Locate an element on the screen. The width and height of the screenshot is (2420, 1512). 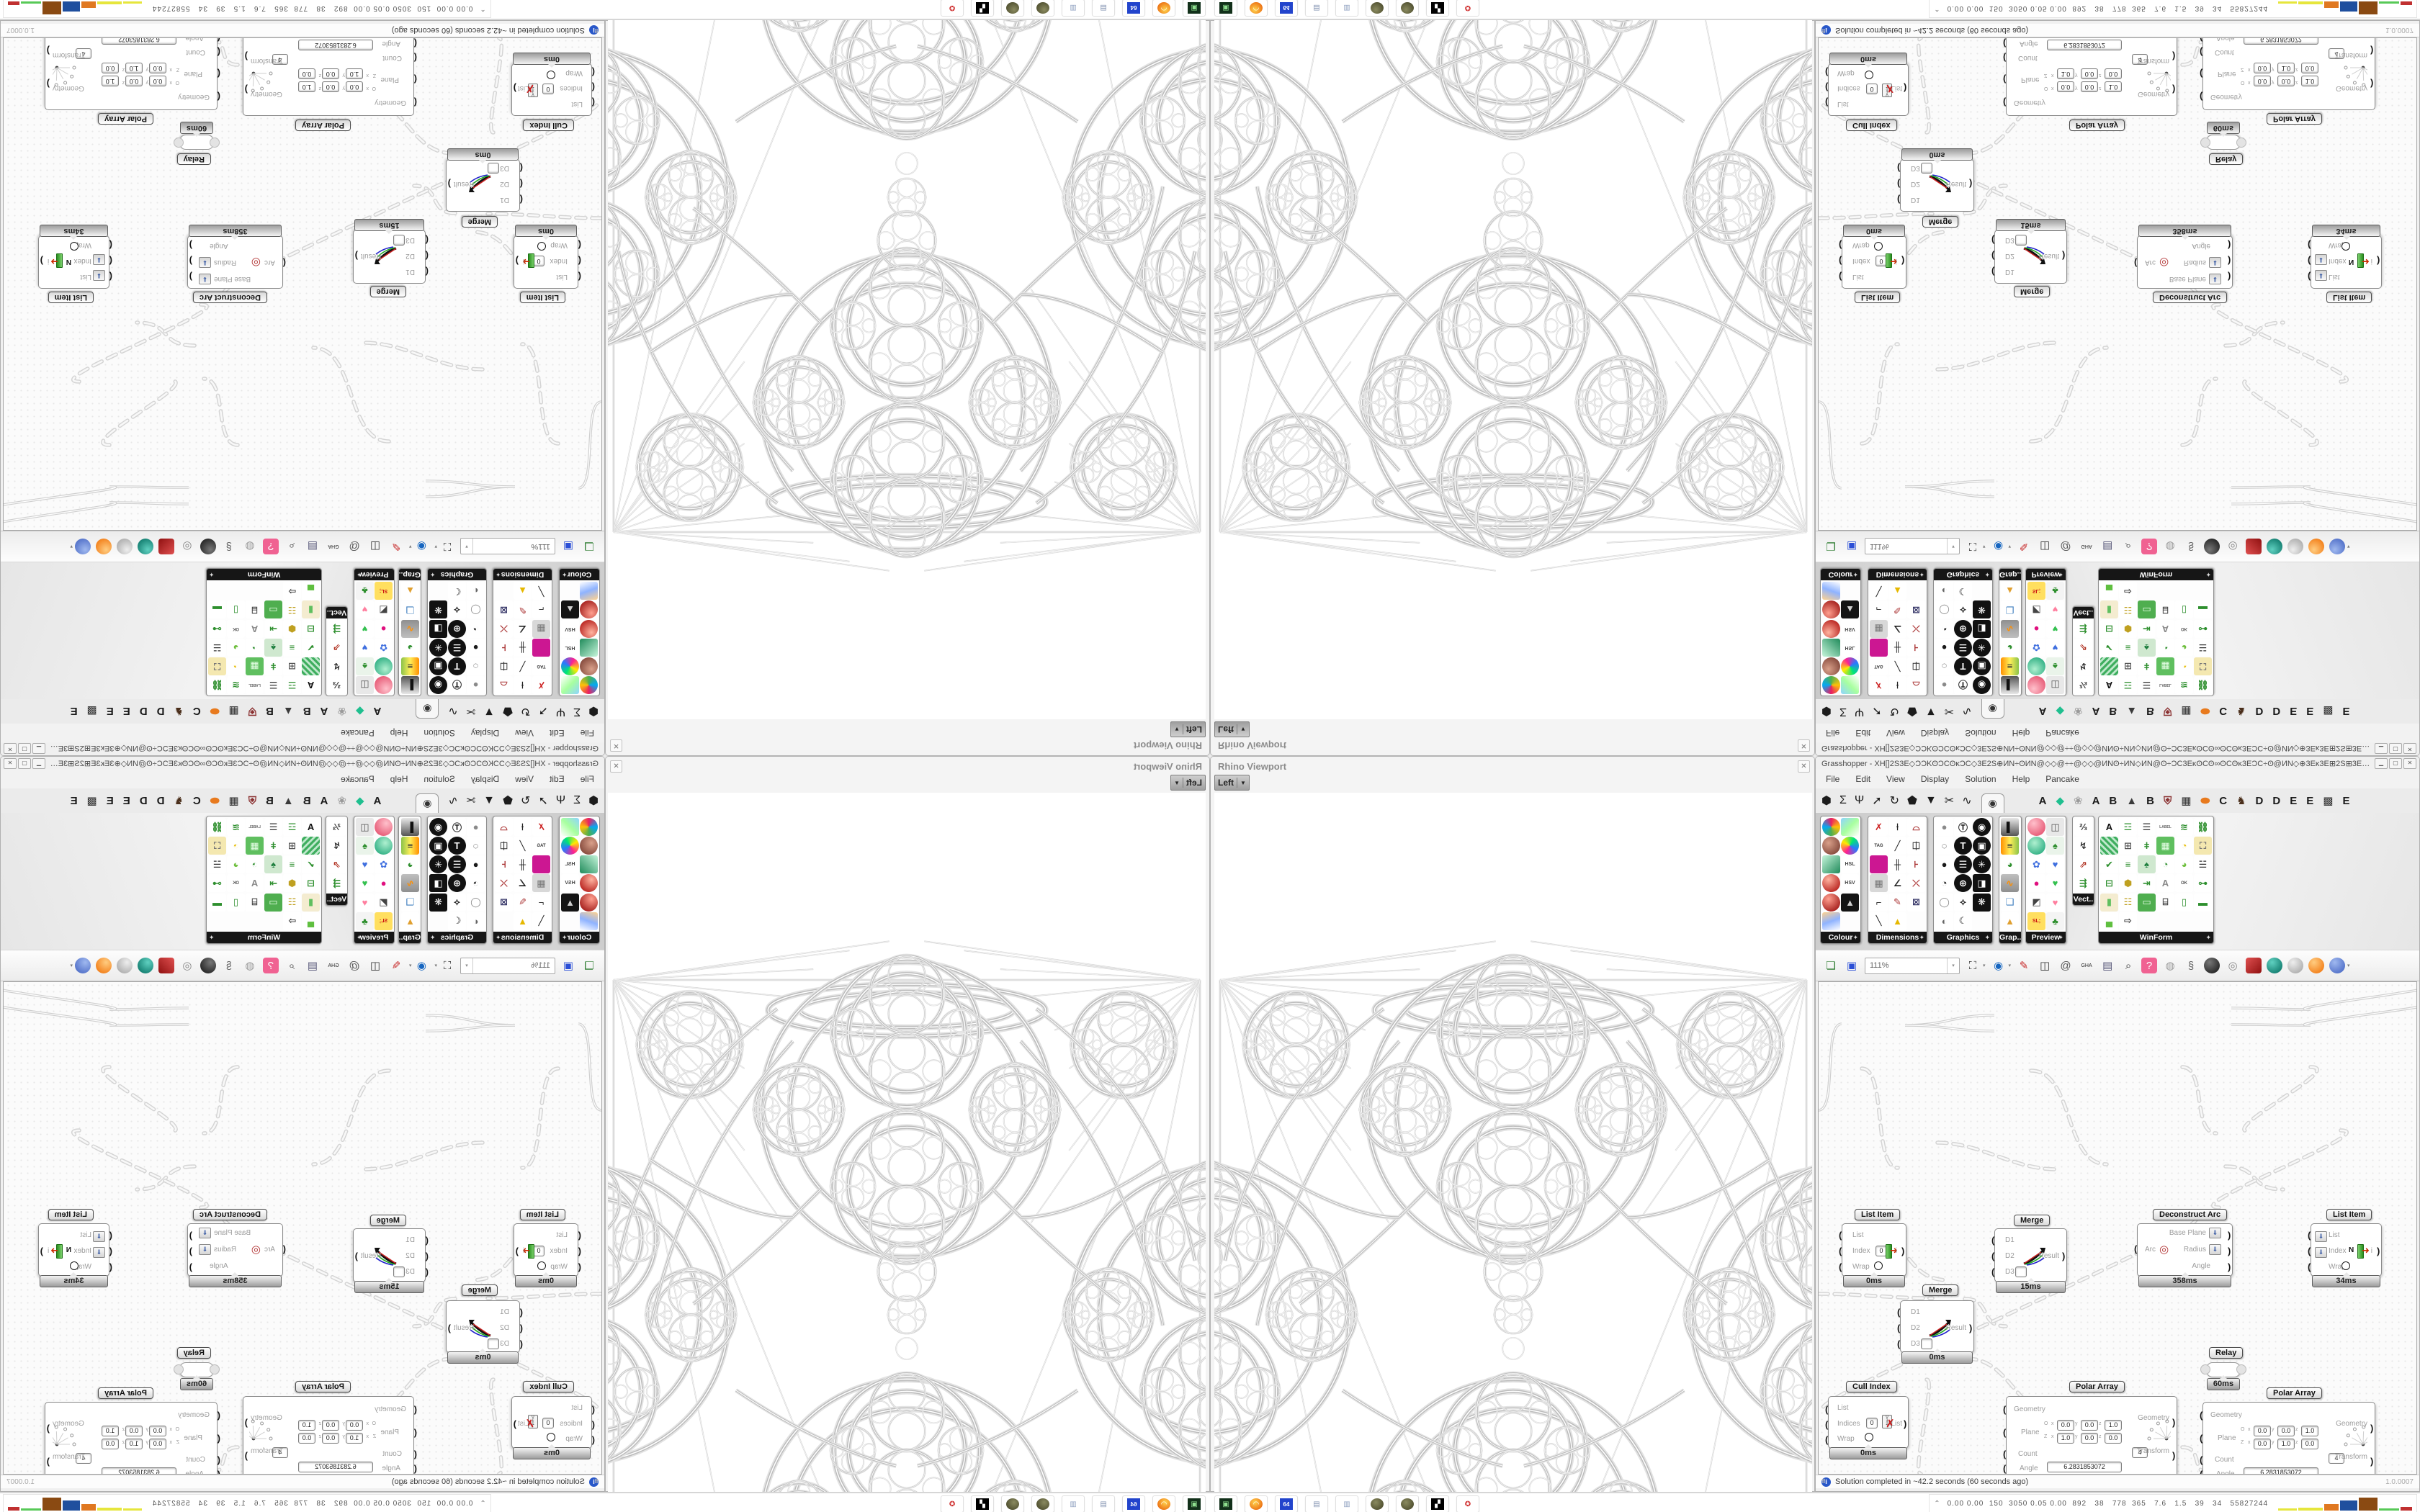
zoom-level-combo: 111% is located at coordinates (1879, 546).